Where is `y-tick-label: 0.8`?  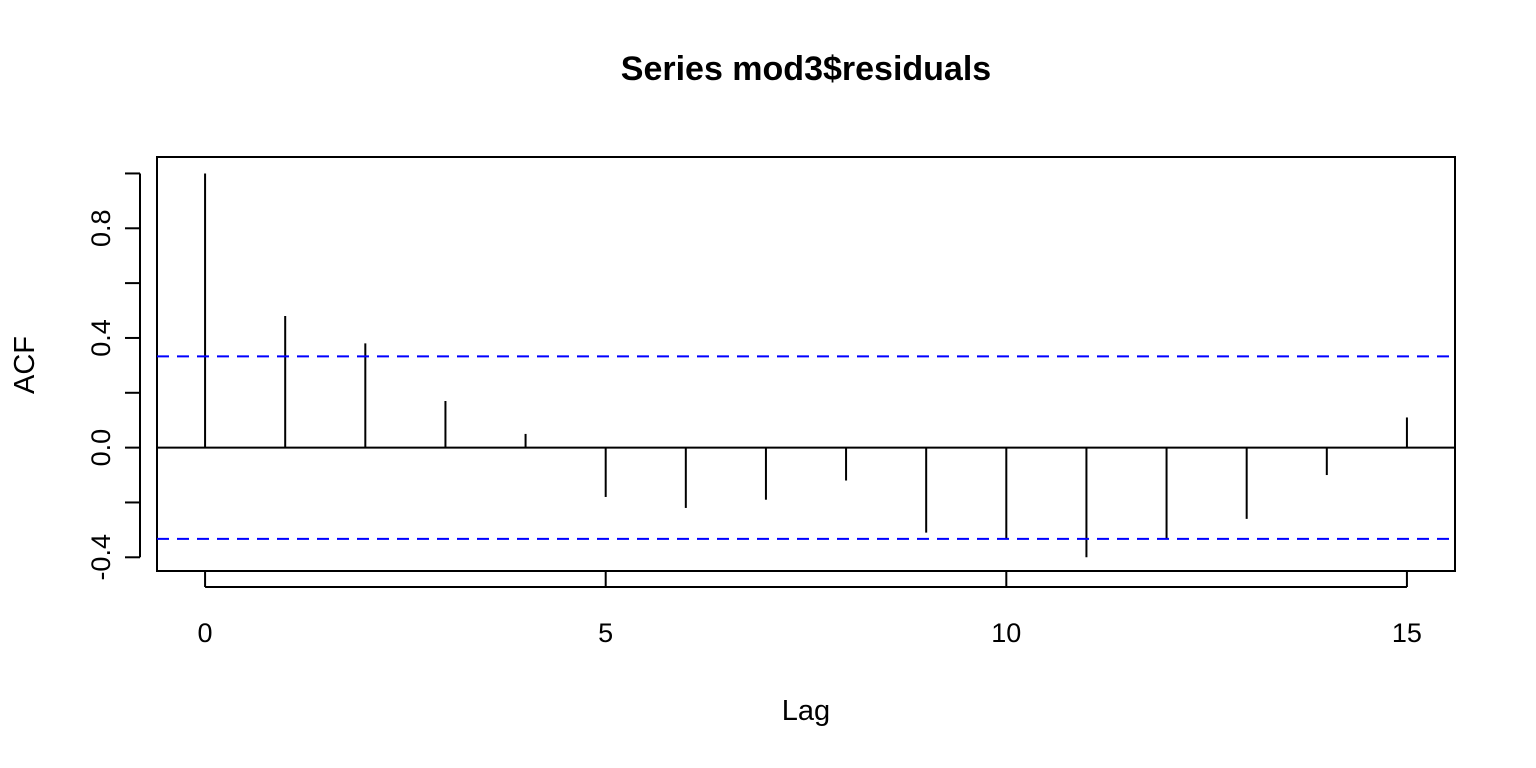 y-tick-label: 0.8 is located at coordinates (101, 229).